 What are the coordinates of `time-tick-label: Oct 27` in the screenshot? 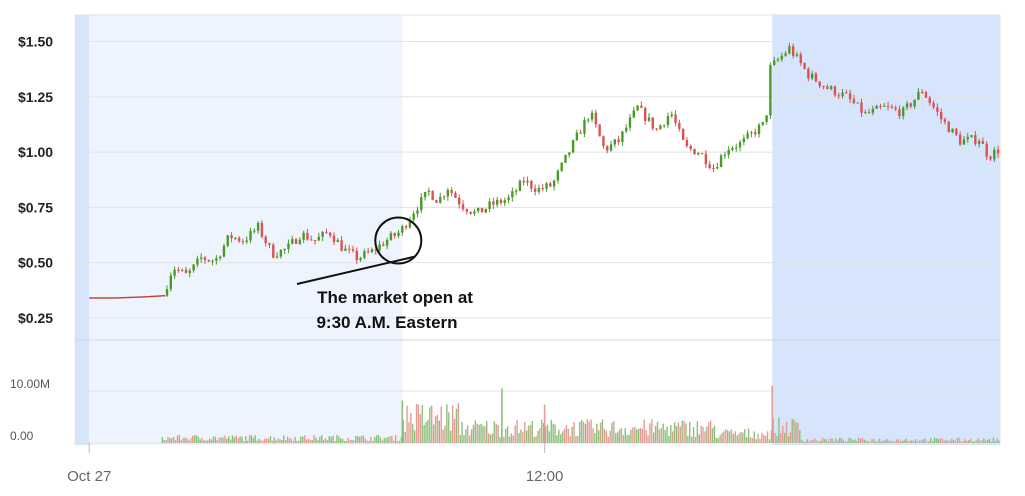 It's located at (89, 476).